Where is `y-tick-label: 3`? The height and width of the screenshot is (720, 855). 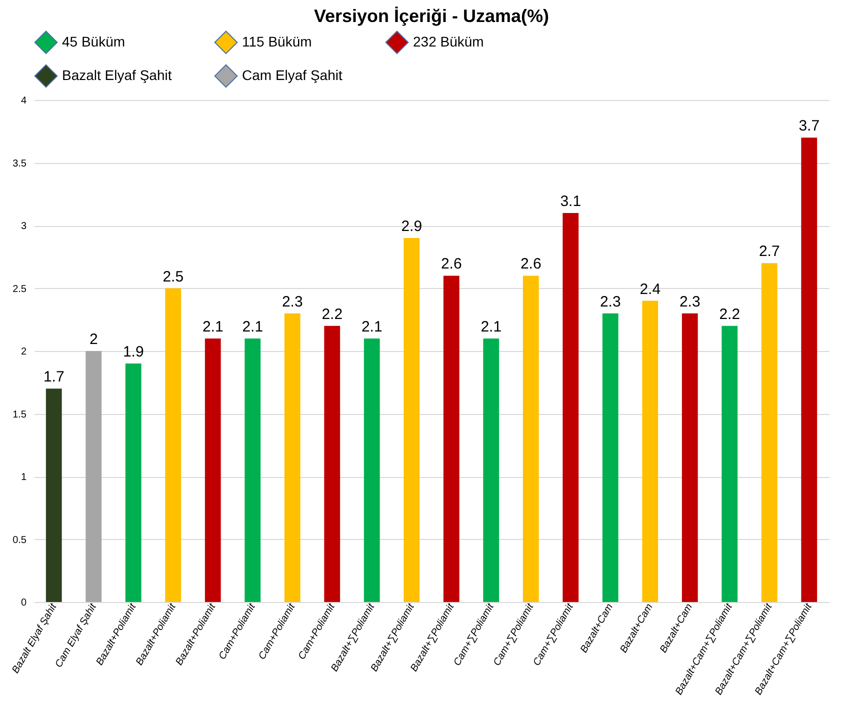
y-tick-label: 3 is located at coordinates (23, 226).